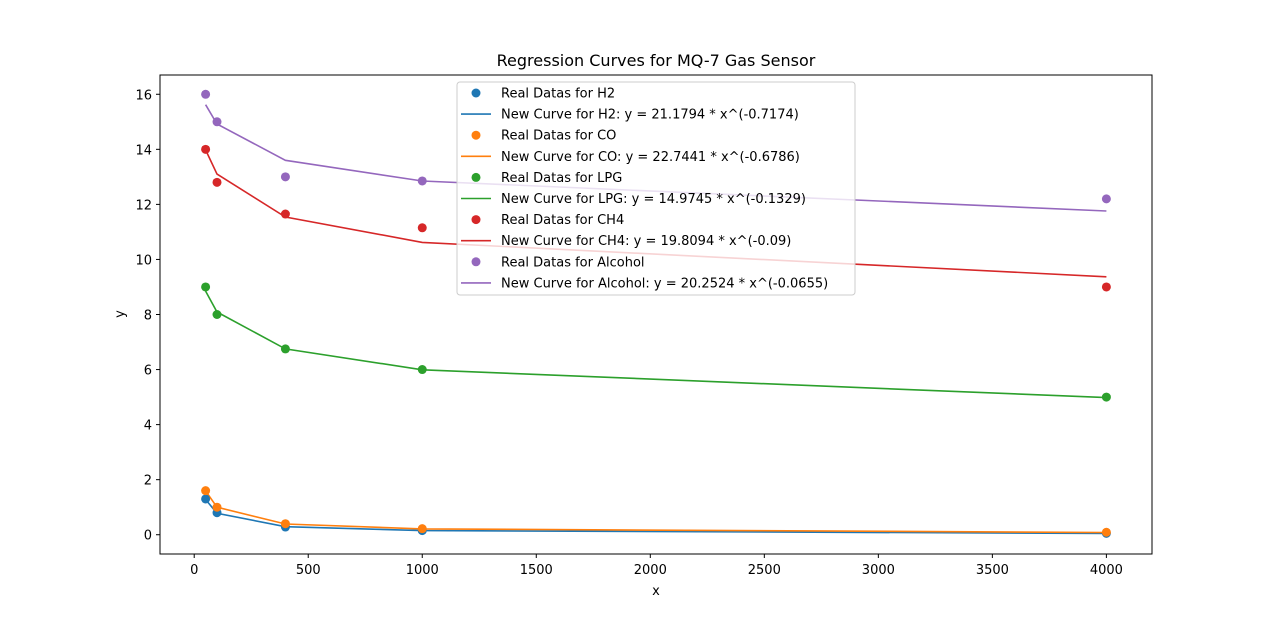 The width and height of the screenshot is (1280, 623). I want to click on legend-marker-alcohol, so click(476, 262).